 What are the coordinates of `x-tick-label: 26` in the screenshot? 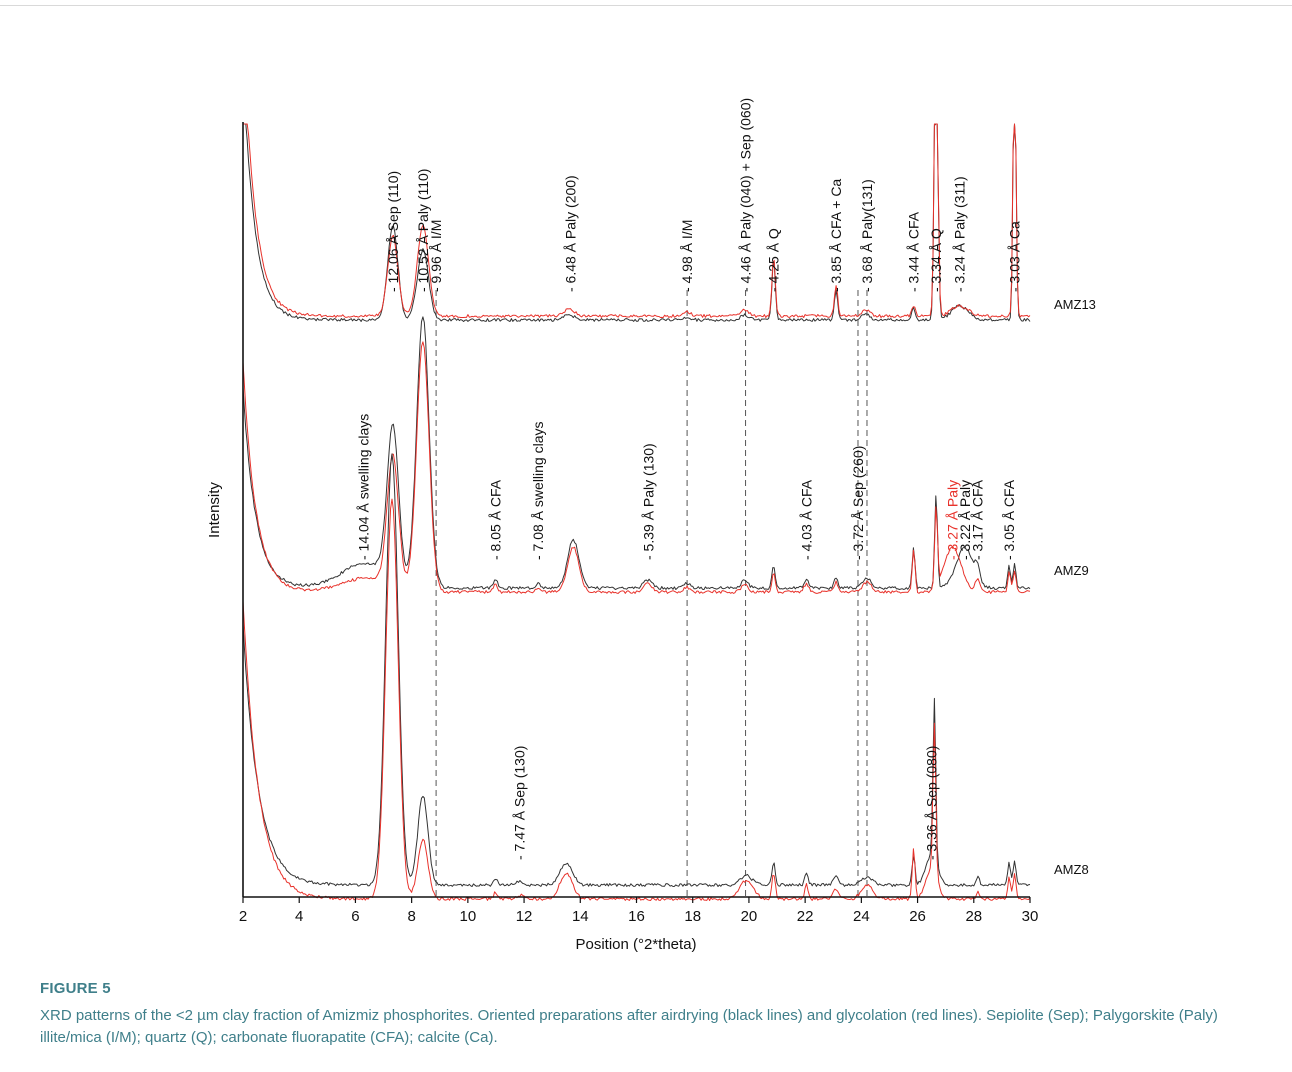 It's located at (917, 916).